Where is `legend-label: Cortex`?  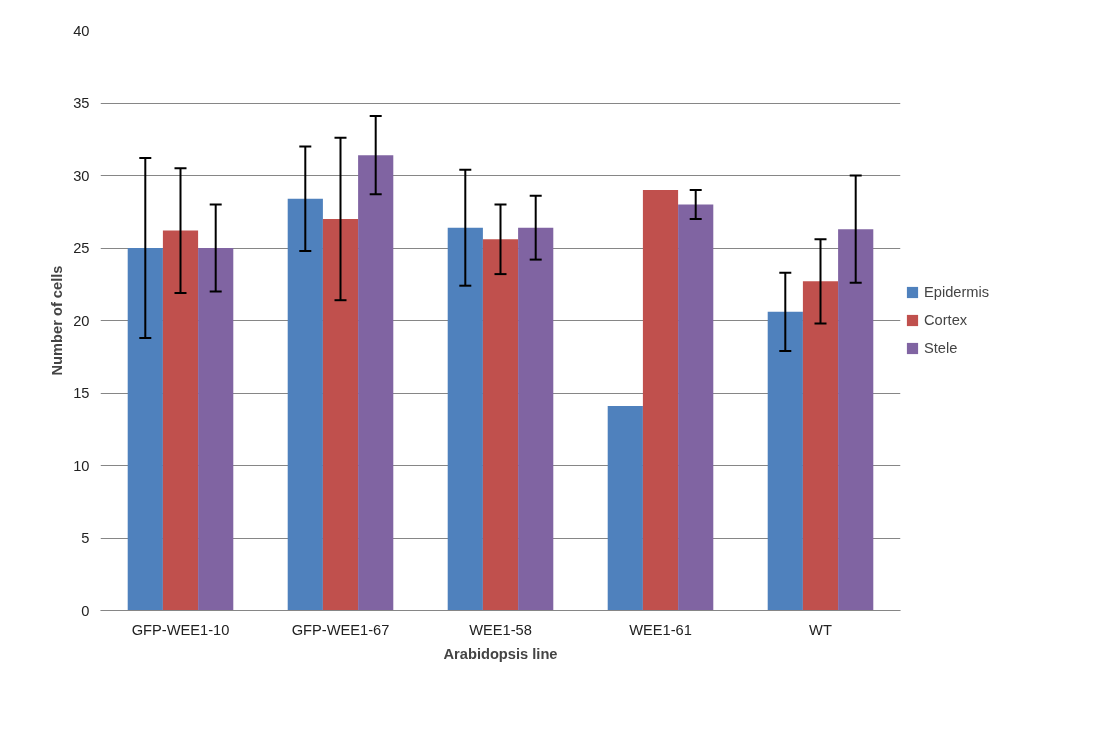 legend-label: Cortex is located at coordinates (946, 320).